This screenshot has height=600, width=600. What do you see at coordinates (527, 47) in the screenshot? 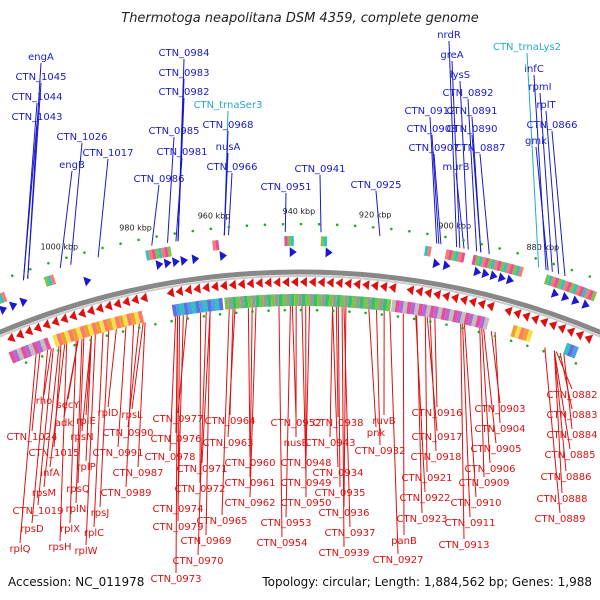
I see `forward-gene-label: CTN_trnaLys2` at bounding box center [527, 47].